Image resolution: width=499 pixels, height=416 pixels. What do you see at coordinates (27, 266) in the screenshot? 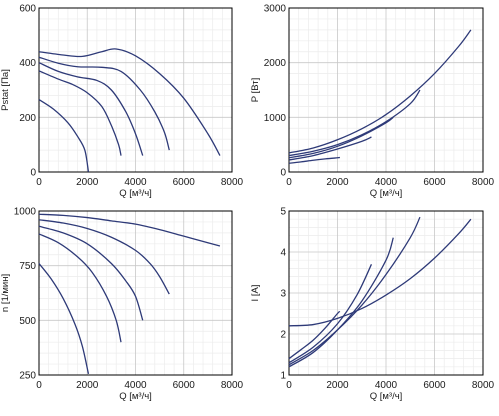
I see `speed-y-tick-label: 750` at bounding box center [27, 266].